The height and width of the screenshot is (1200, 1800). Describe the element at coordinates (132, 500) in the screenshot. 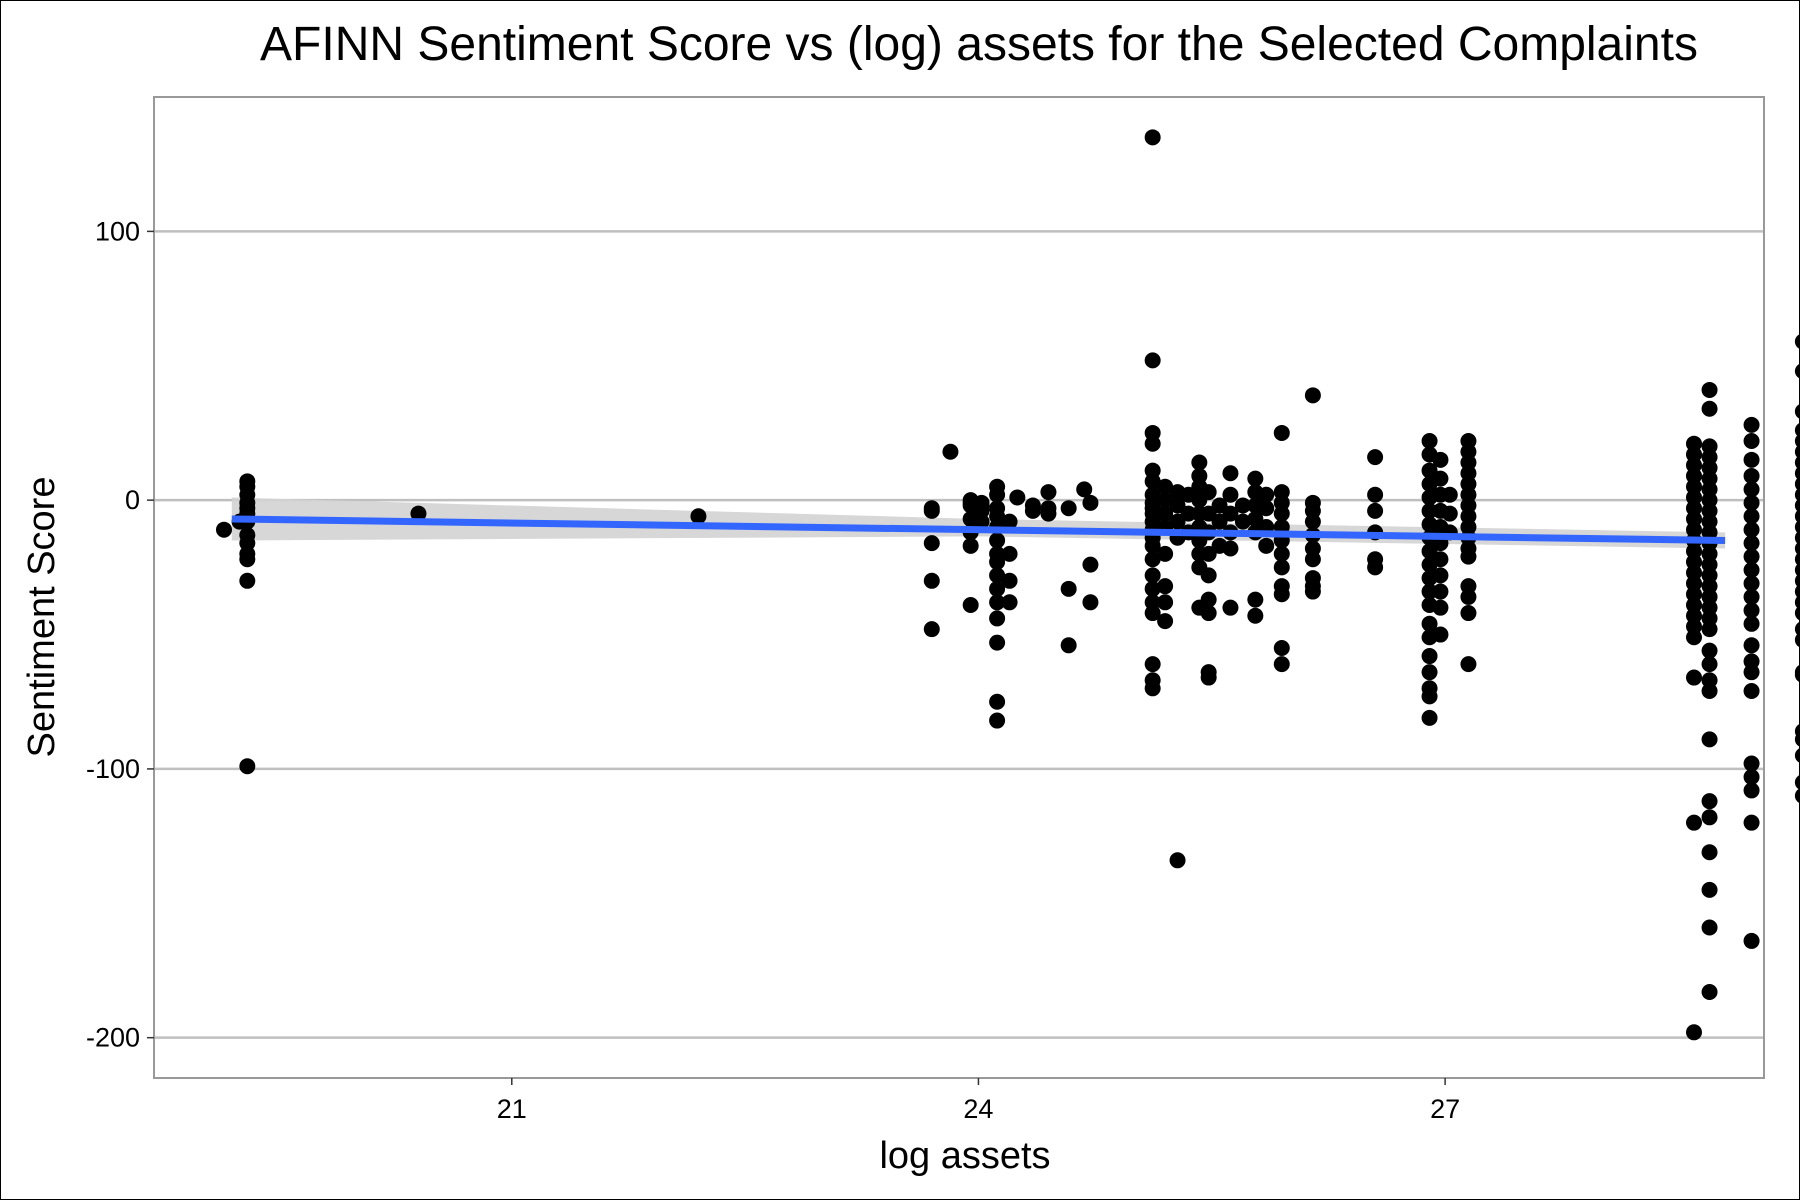

I see `y-tick-label: 0` at that location.